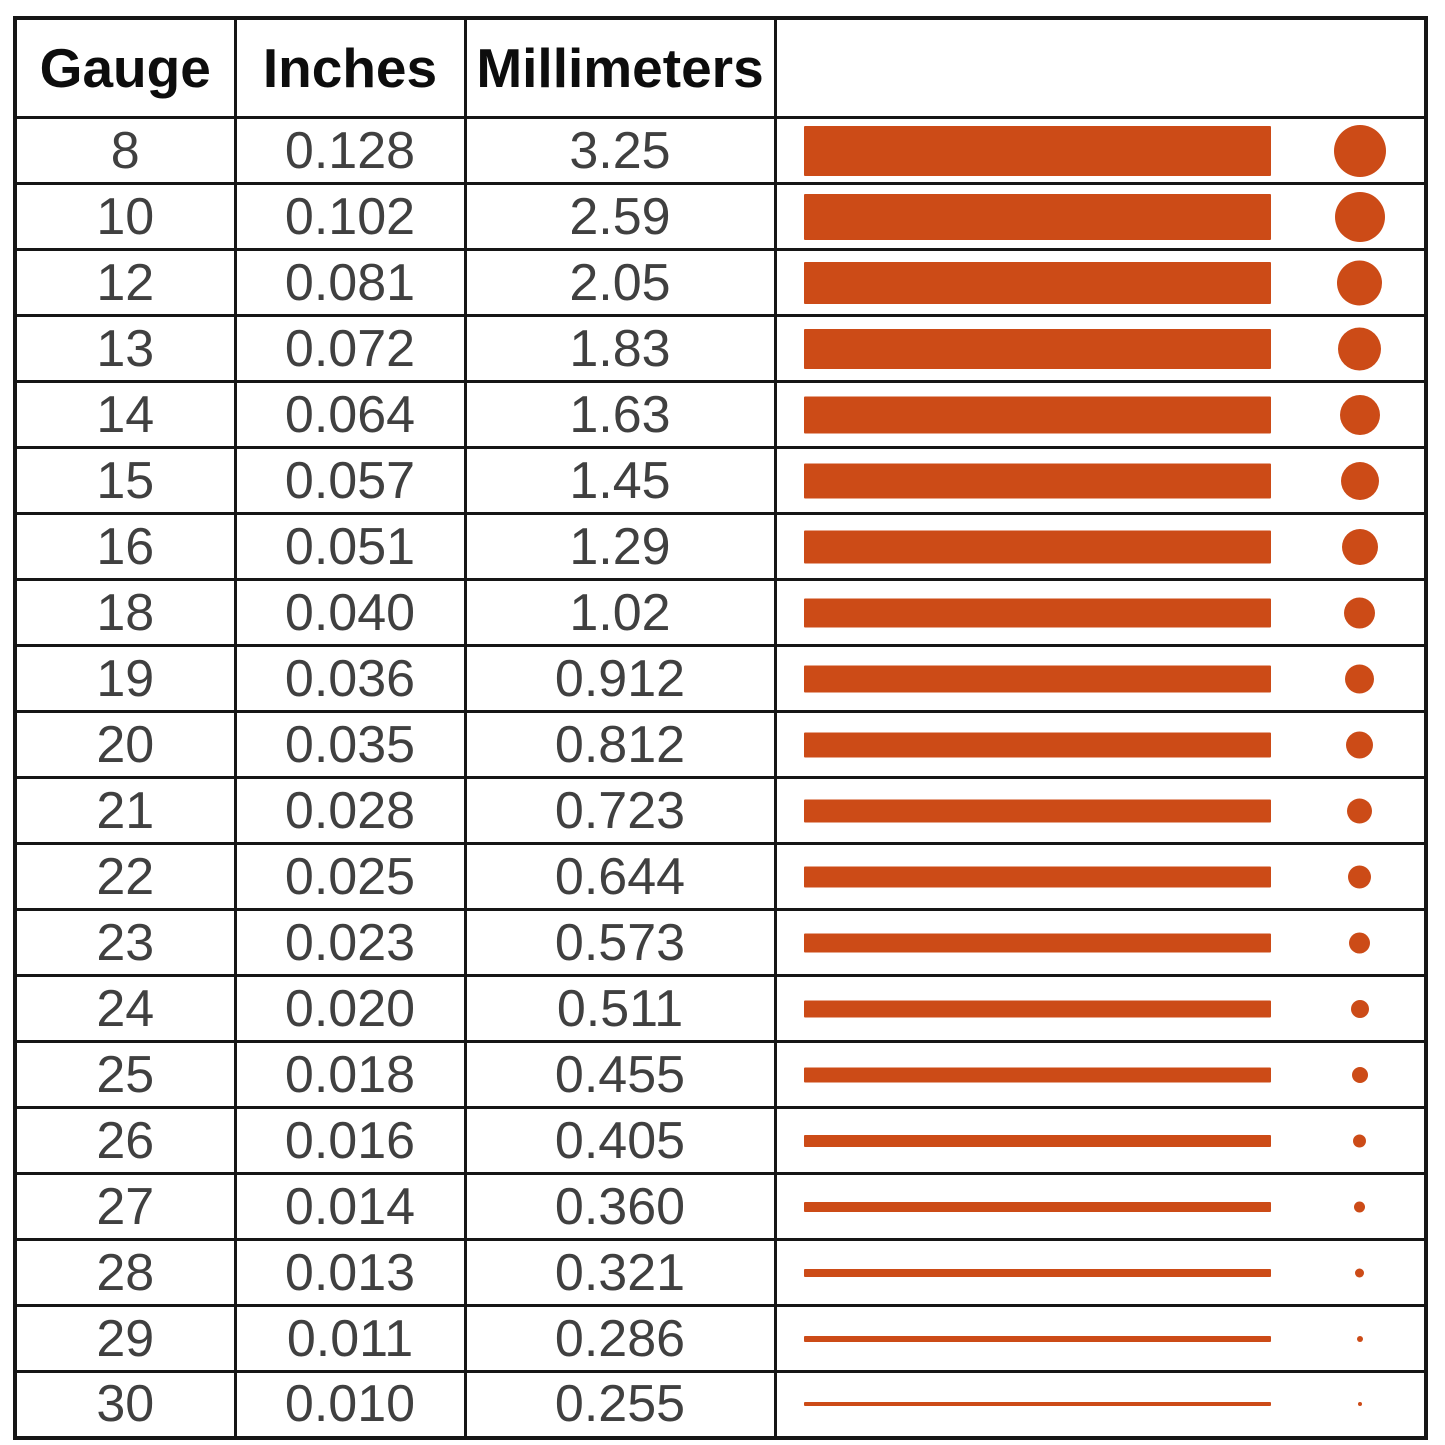 This screenshot has width=1445, height=1445. Describe the element at coordinates (350, 942) in the screenshot. I see `inches-cell: 0.023` at that location.